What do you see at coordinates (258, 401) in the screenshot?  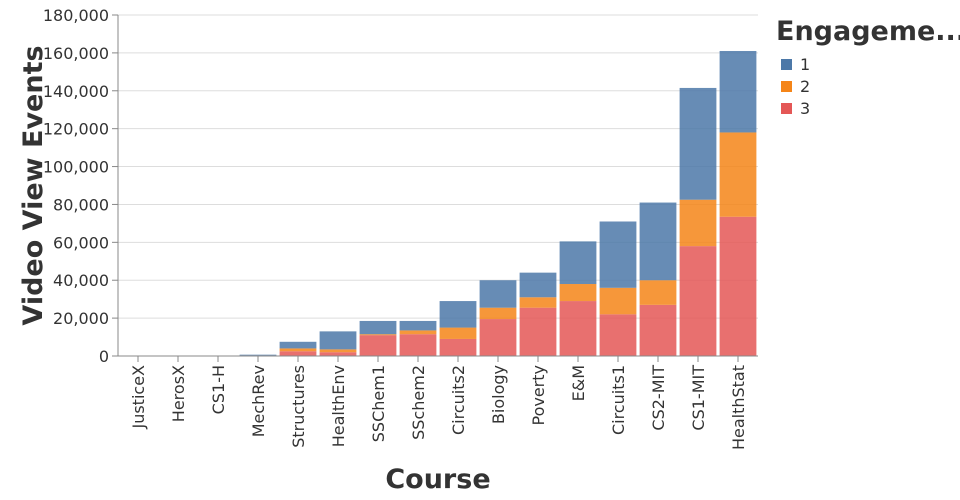 I see `x-tick-label: MechRev` at bounding box center [258, 401].